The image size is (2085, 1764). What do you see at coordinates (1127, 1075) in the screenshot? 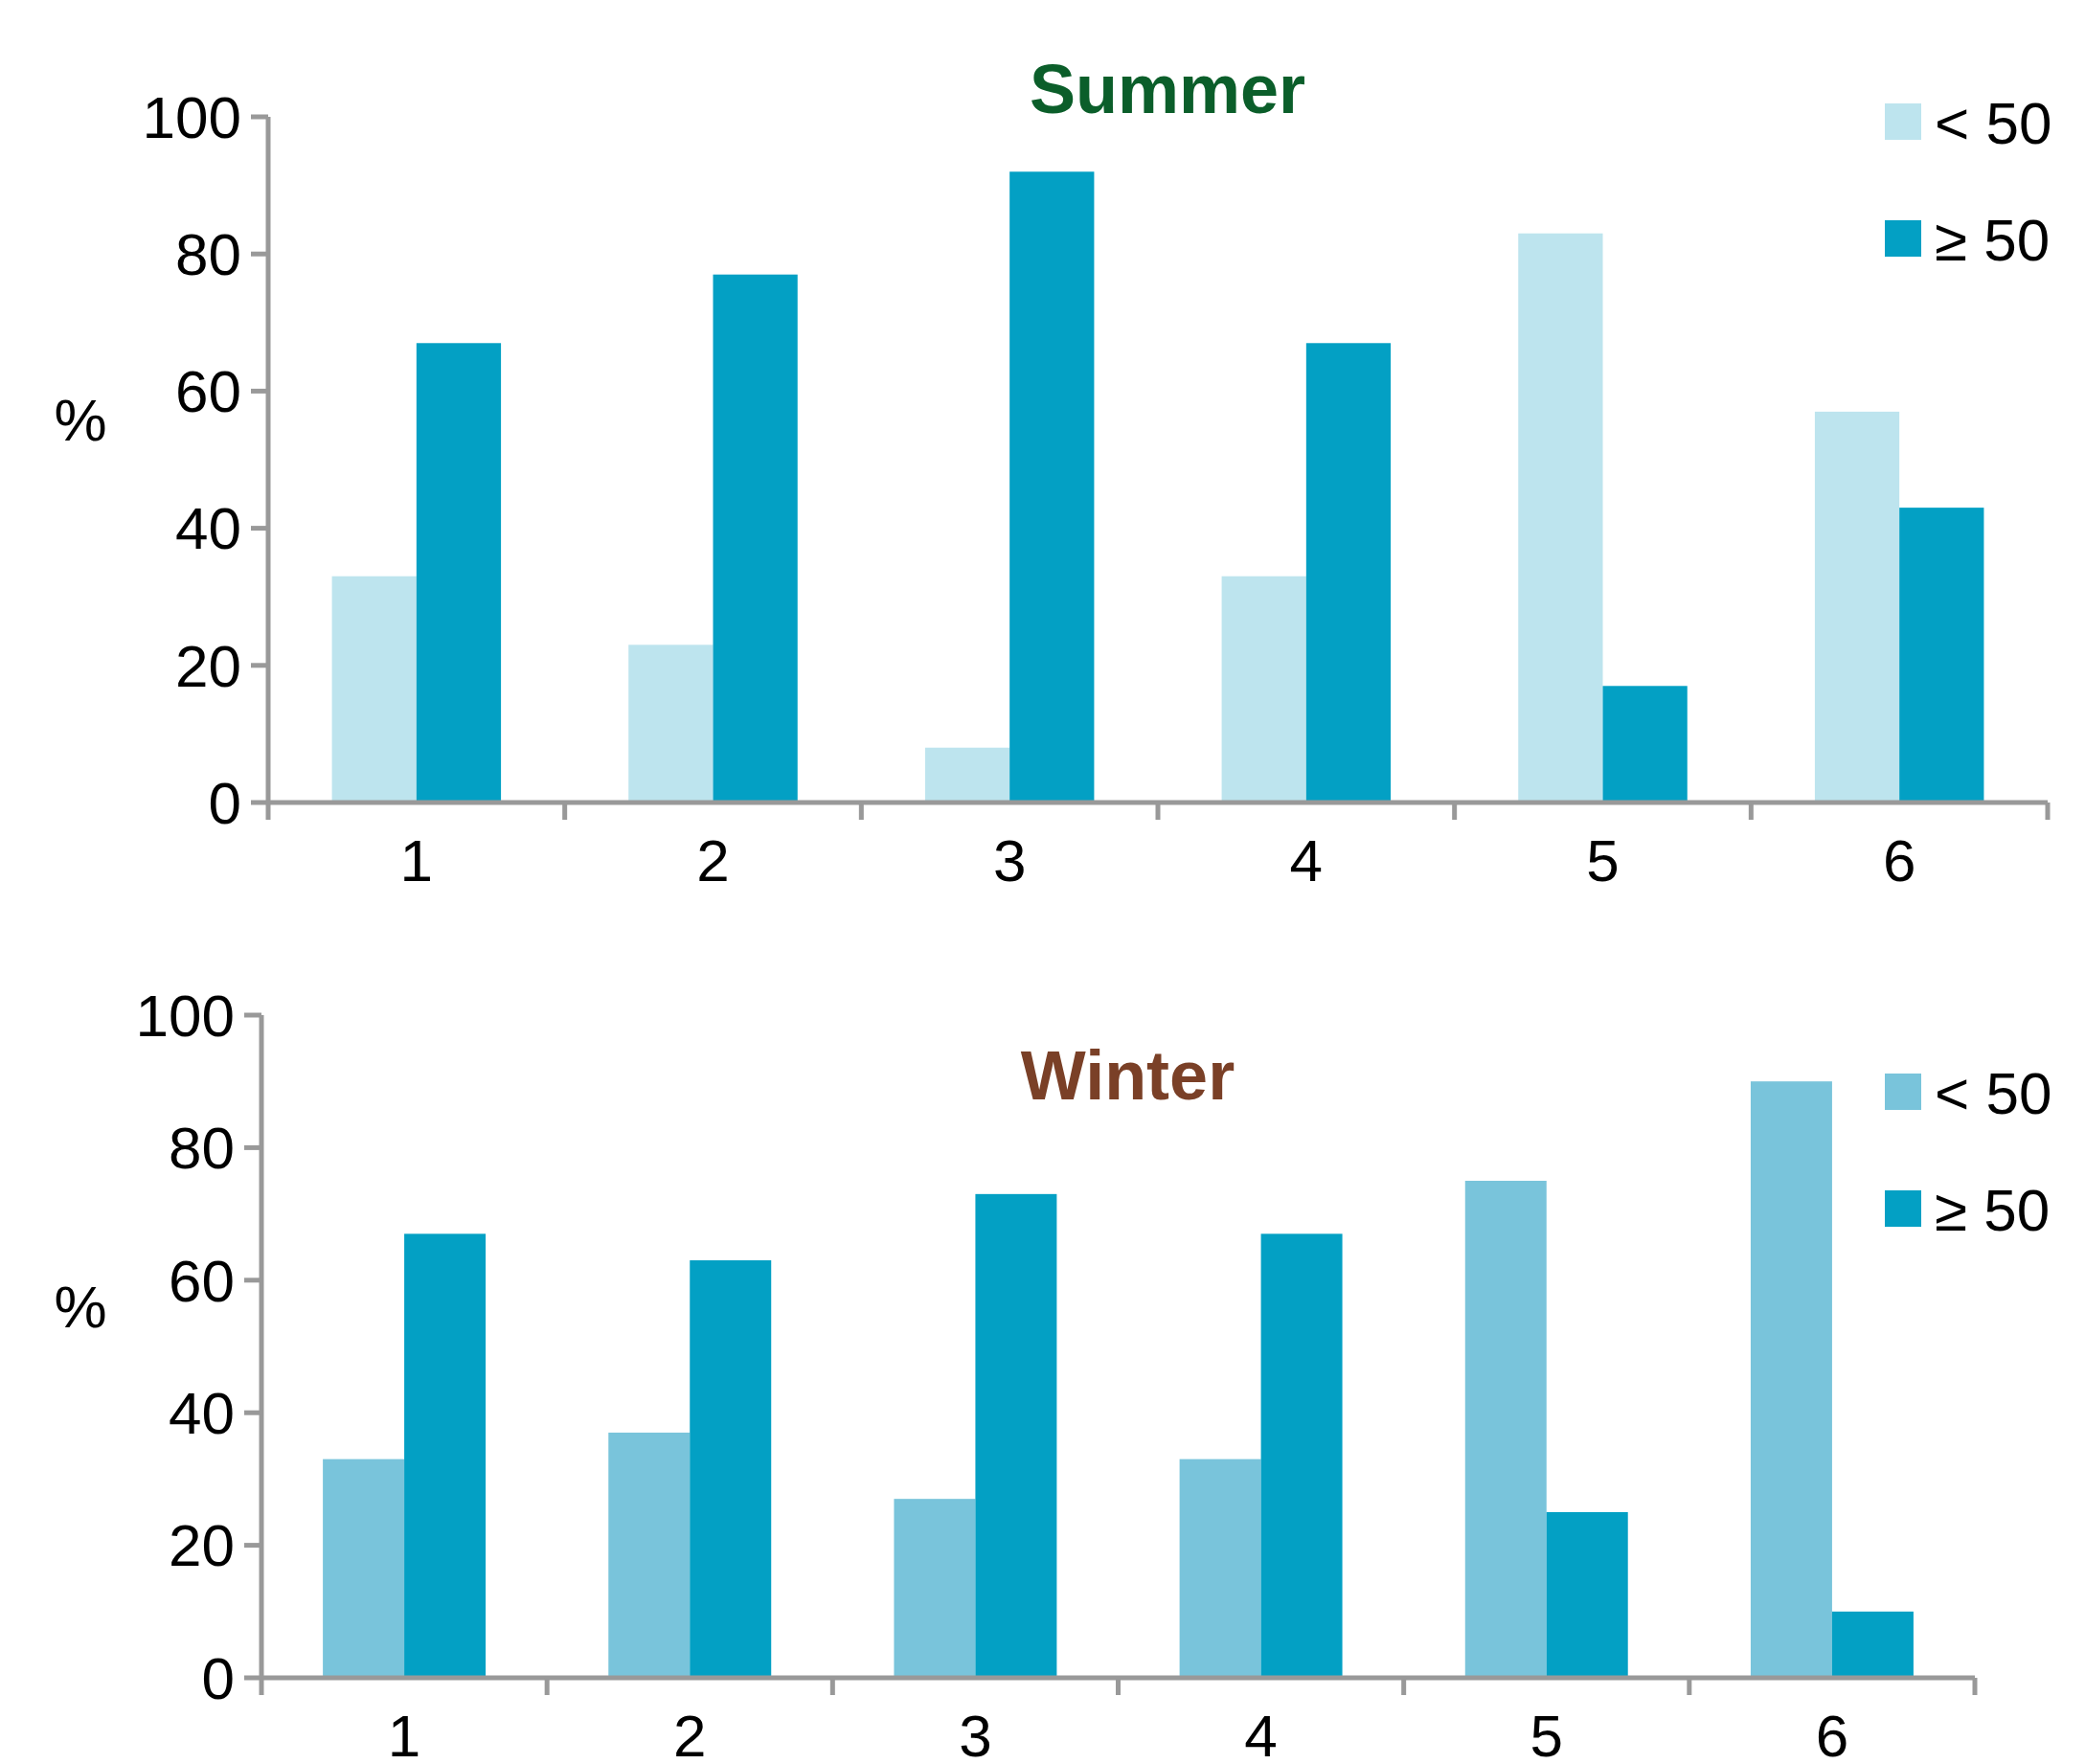
I see `chart-title: Winter` at bounding box center [1127, 1075].